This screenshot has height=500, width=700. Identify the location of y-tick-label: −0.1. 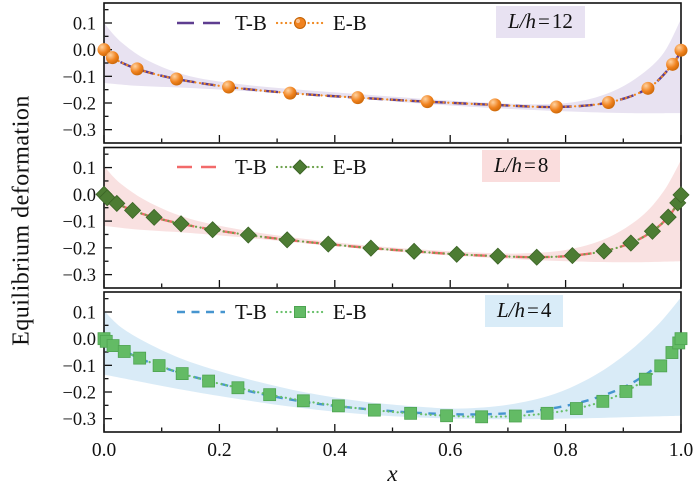
(79, 367).